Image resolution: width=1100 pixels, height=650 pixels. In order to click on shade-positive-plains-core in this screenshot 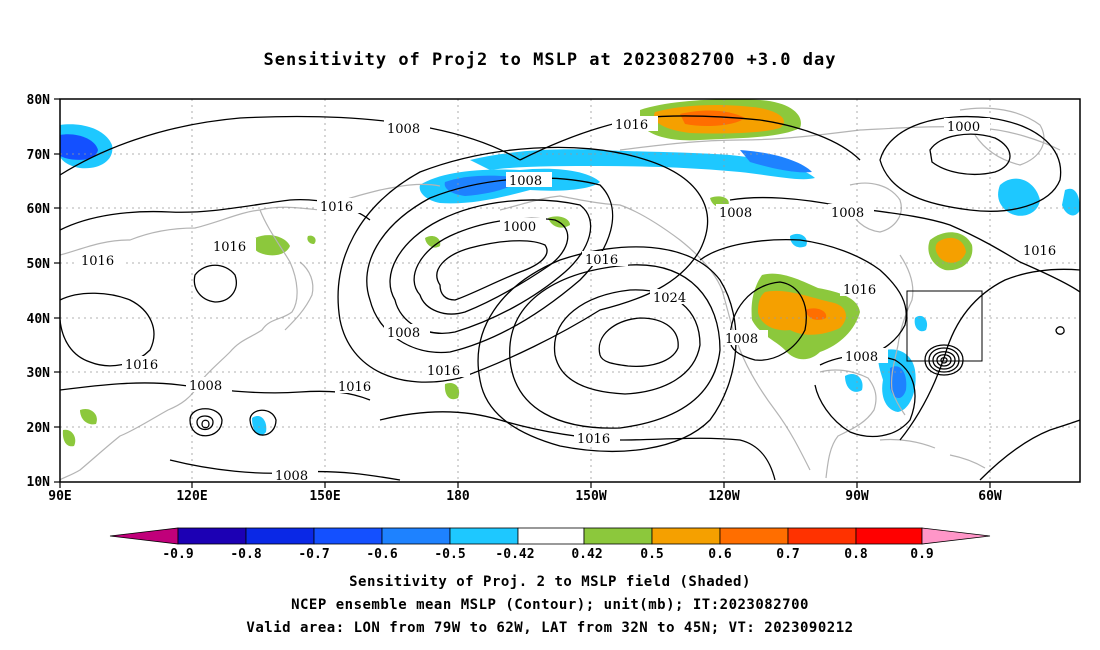, I will do `click(802, 312)`.